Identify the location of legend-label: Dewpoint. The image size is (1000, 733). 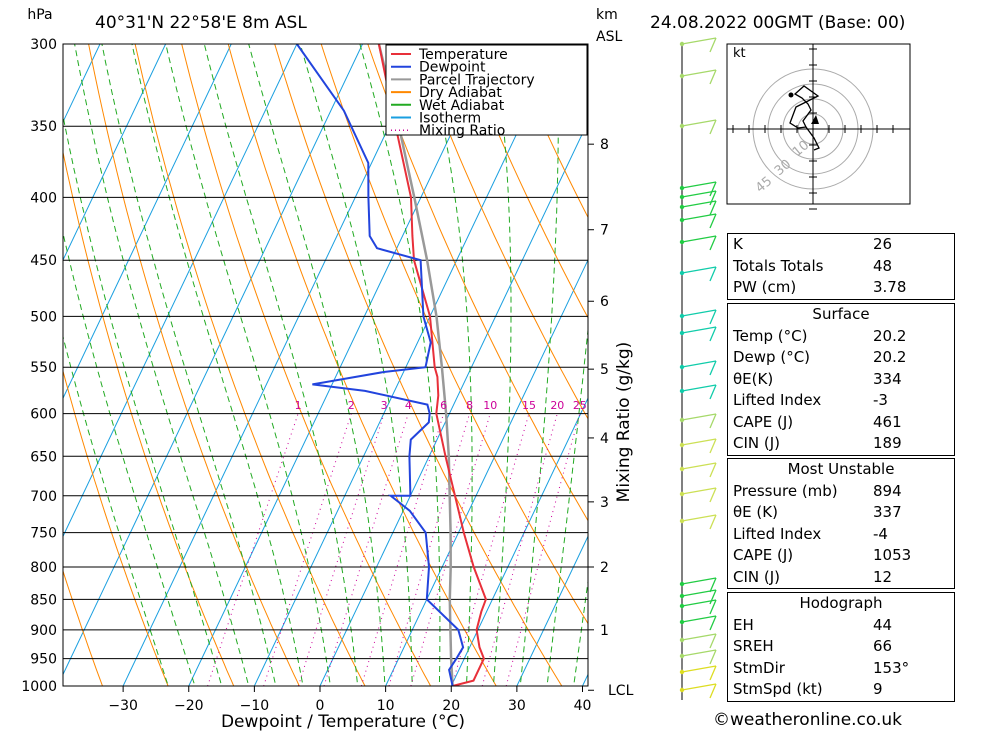
(452, 68).